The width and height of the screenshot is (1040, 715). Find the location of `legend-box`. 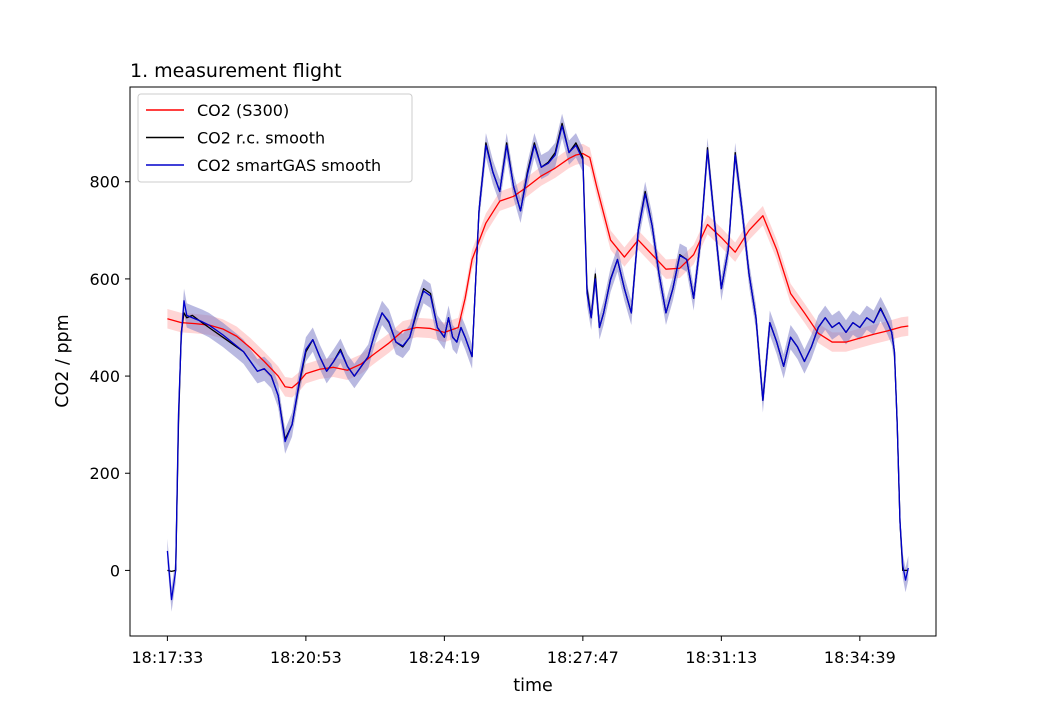

legend-box is located at coordinates (275, 138).